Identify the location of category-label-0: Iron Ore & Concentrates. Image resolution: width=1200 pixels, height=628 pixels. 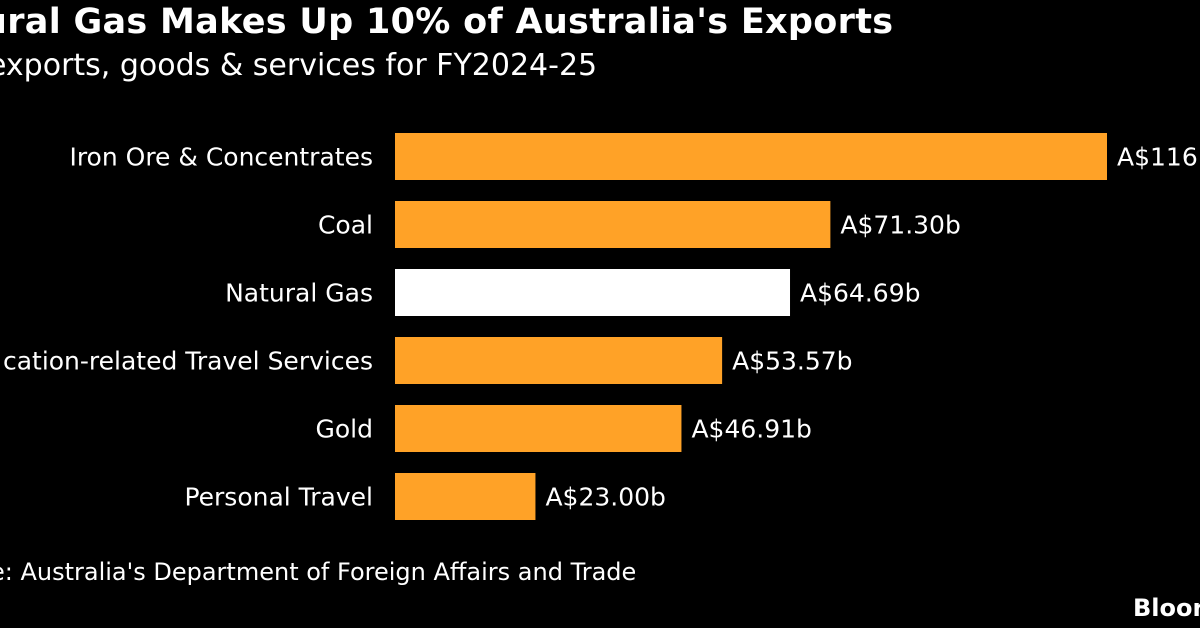
(221, 157).